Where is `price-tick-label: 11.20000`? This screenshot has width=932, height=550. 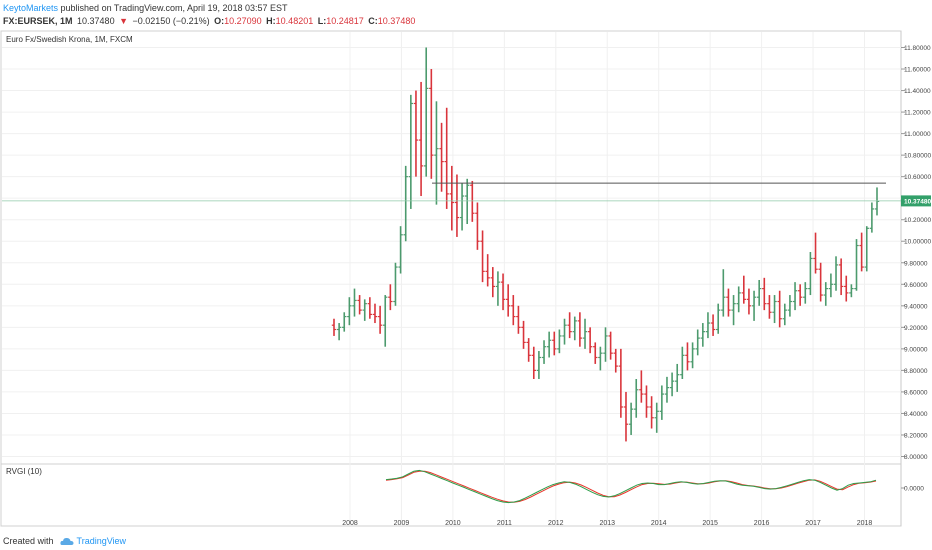
price-tick-label: 11.20000 is located at coordinates (917, 113).